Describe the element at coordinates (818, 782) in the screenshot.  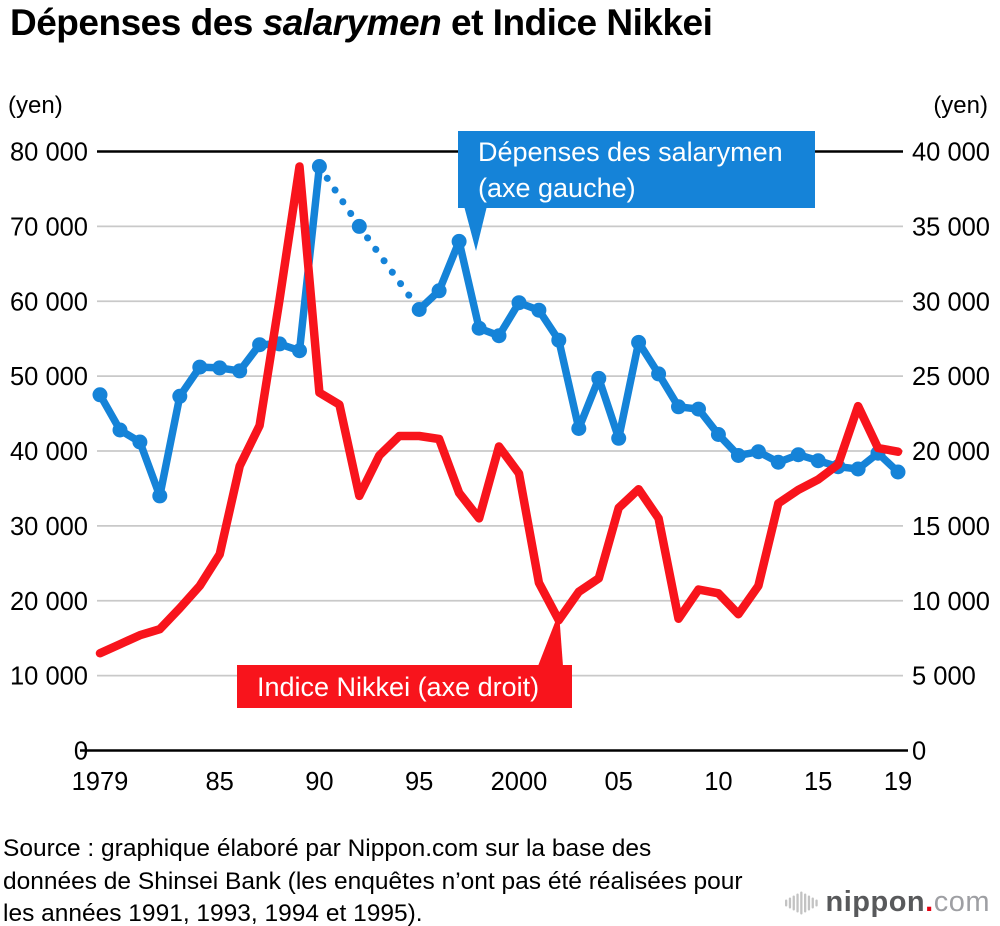
I see `x-tick-label: 15` at that location.